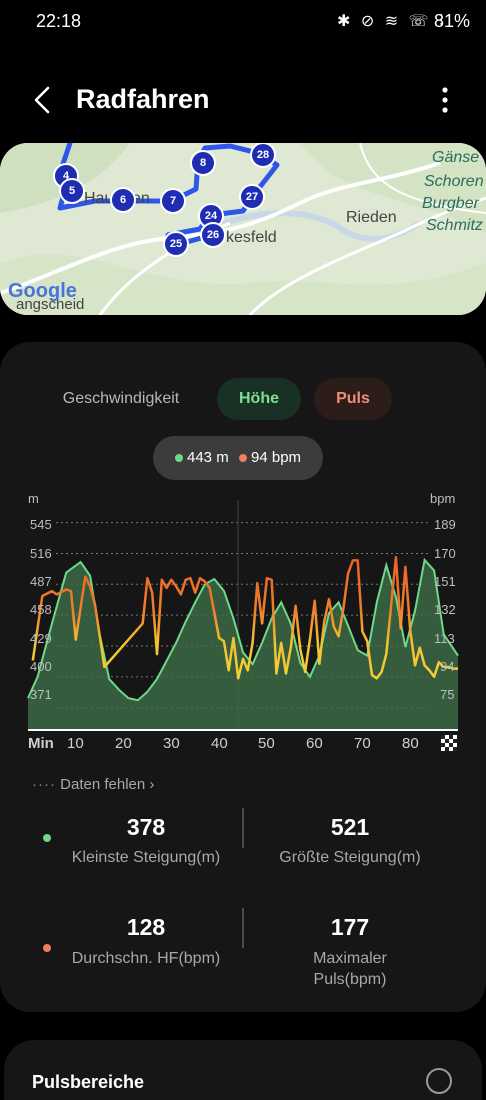 The image size is (486, 1100). What do you see at coordinates (203, 163) in the screenshot?
I see `route-marker: 8` at bounding box center [203, 163].